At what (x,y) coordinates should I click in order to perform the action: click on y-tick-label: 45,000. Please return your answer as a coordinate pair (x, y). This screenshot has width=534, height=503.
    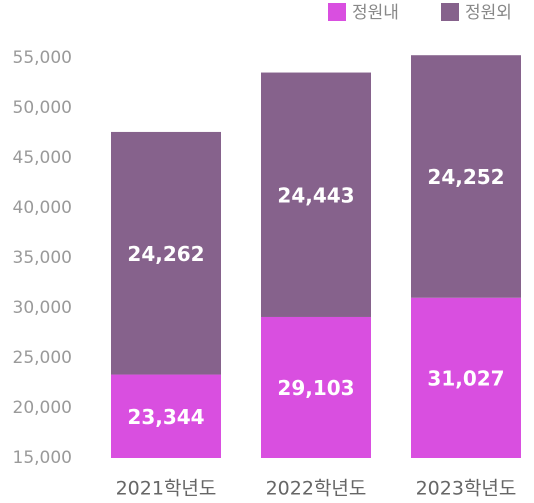
    Looking at the image, I should click on (42, 158).